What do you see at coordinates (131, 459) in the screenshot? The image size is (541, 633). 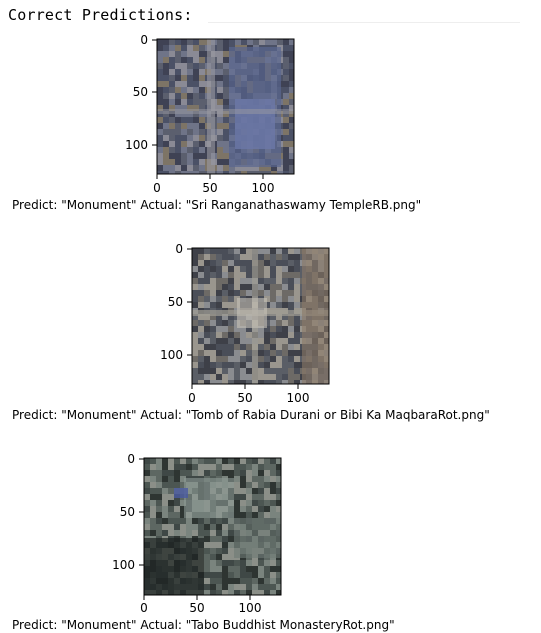 I see `plot-3-ytick-label-0: 0` at bounding box center [131, 459].